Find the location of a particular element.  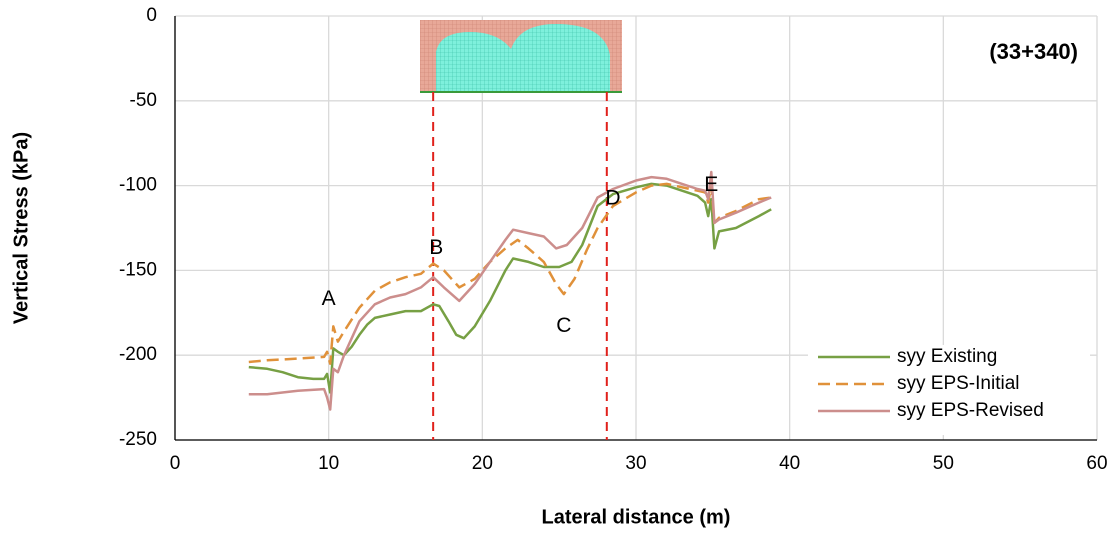

legend-label: syy Existing is located at coordinates (947, 356).